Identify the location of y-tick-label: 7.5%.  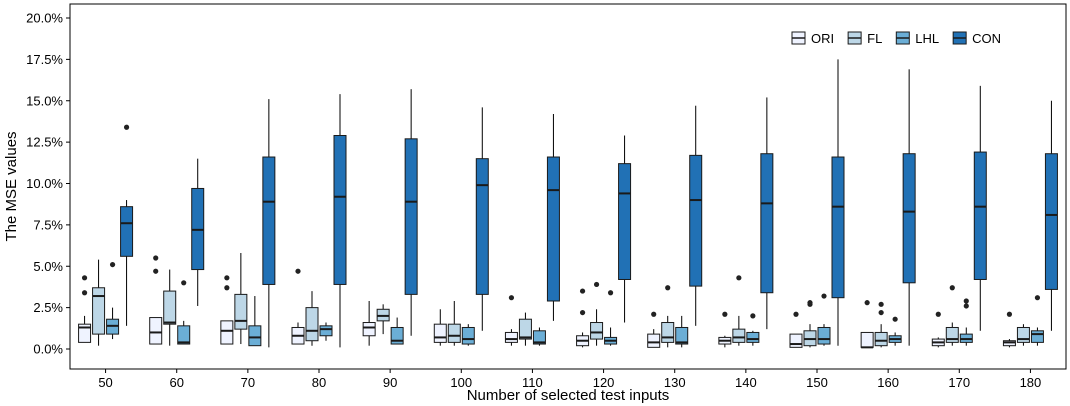
(48, 224).